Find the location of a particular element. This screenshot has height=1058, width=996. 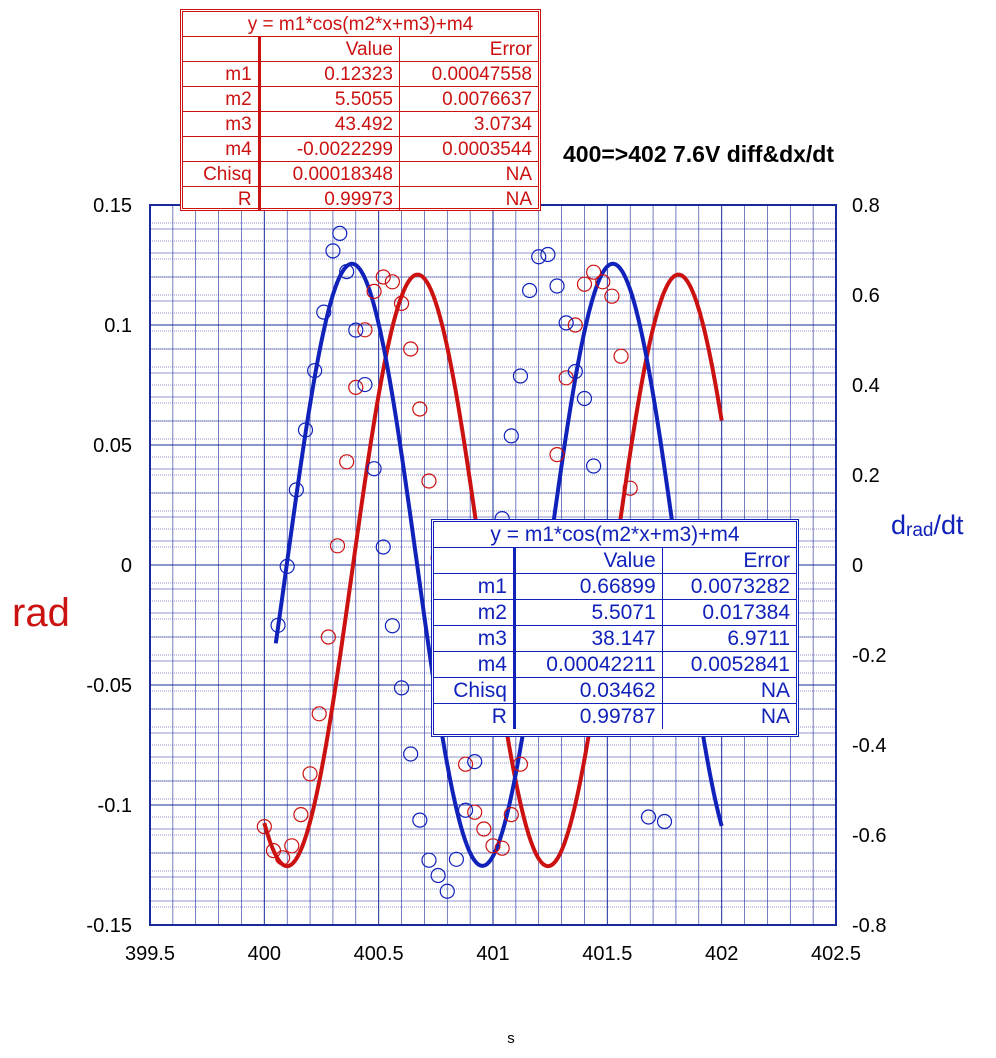

fit-rad-param: m3 is located at coordinates (221, 124).